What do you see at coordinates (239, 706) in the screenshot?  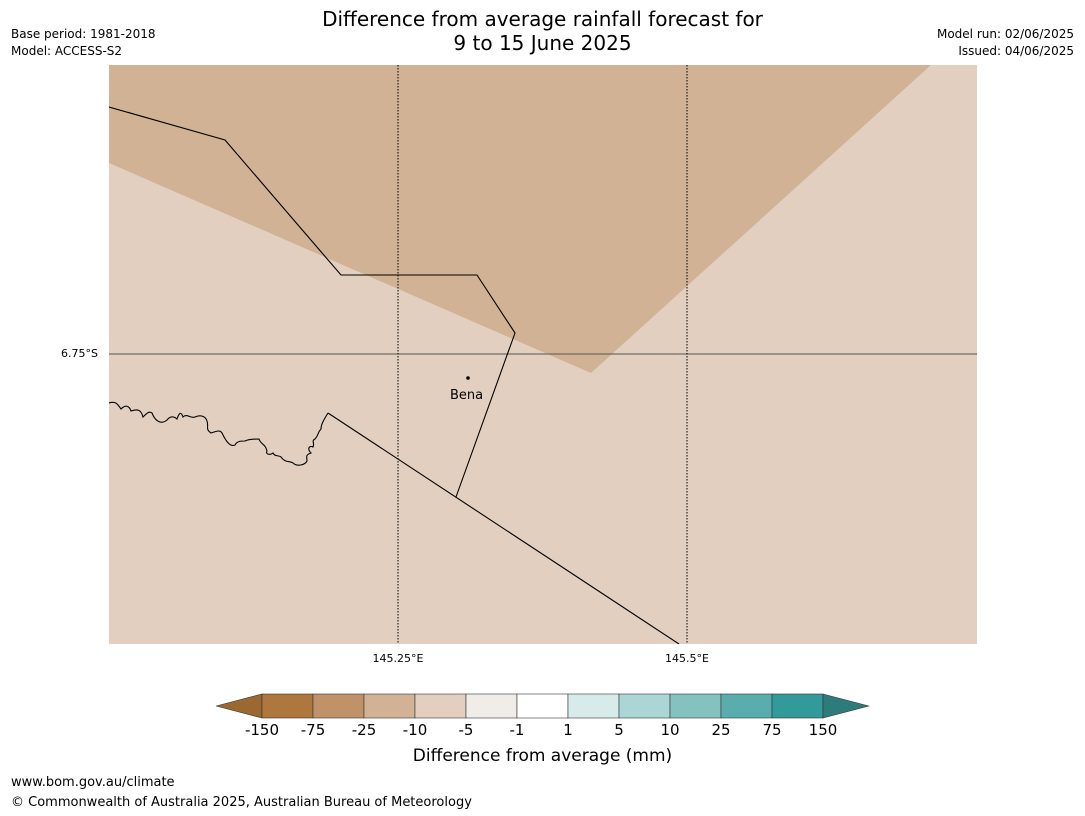 I see `colorbar-end-low` at bounding box center [239, 706].